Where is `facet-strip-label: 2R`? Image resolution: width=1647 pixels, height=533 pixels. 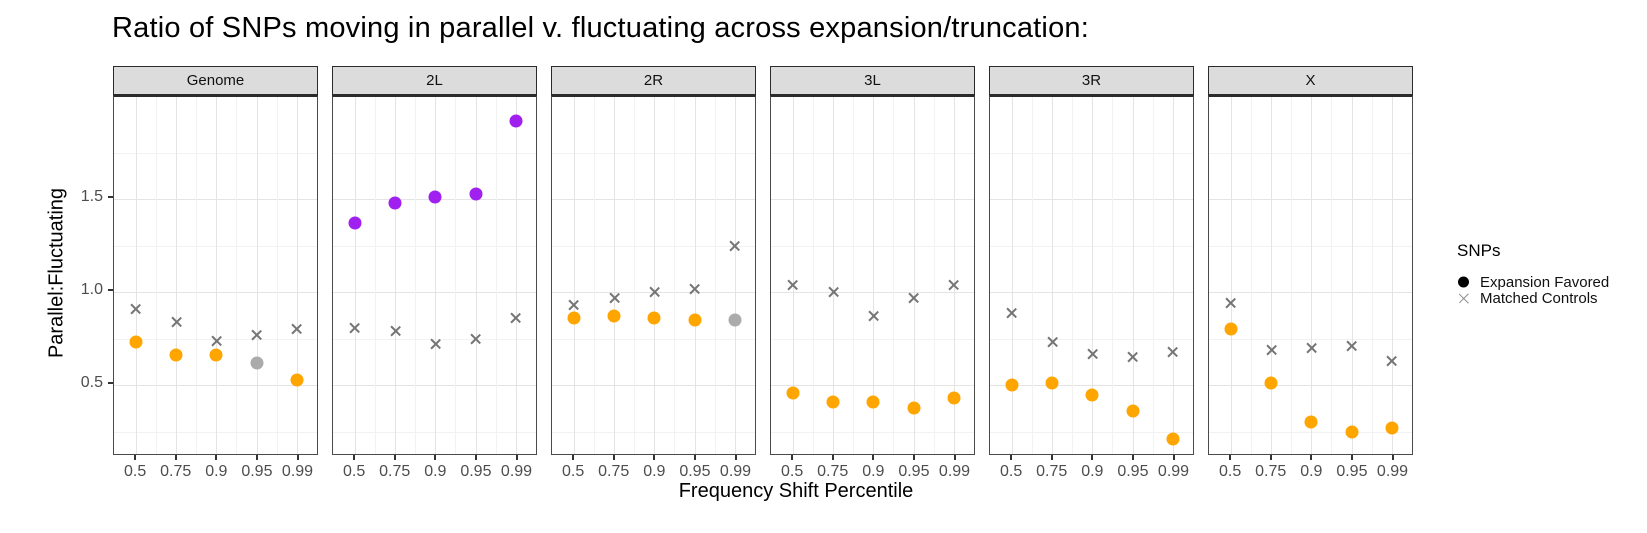
facet-strip-label: 2R is located at coordinates (653, 80).